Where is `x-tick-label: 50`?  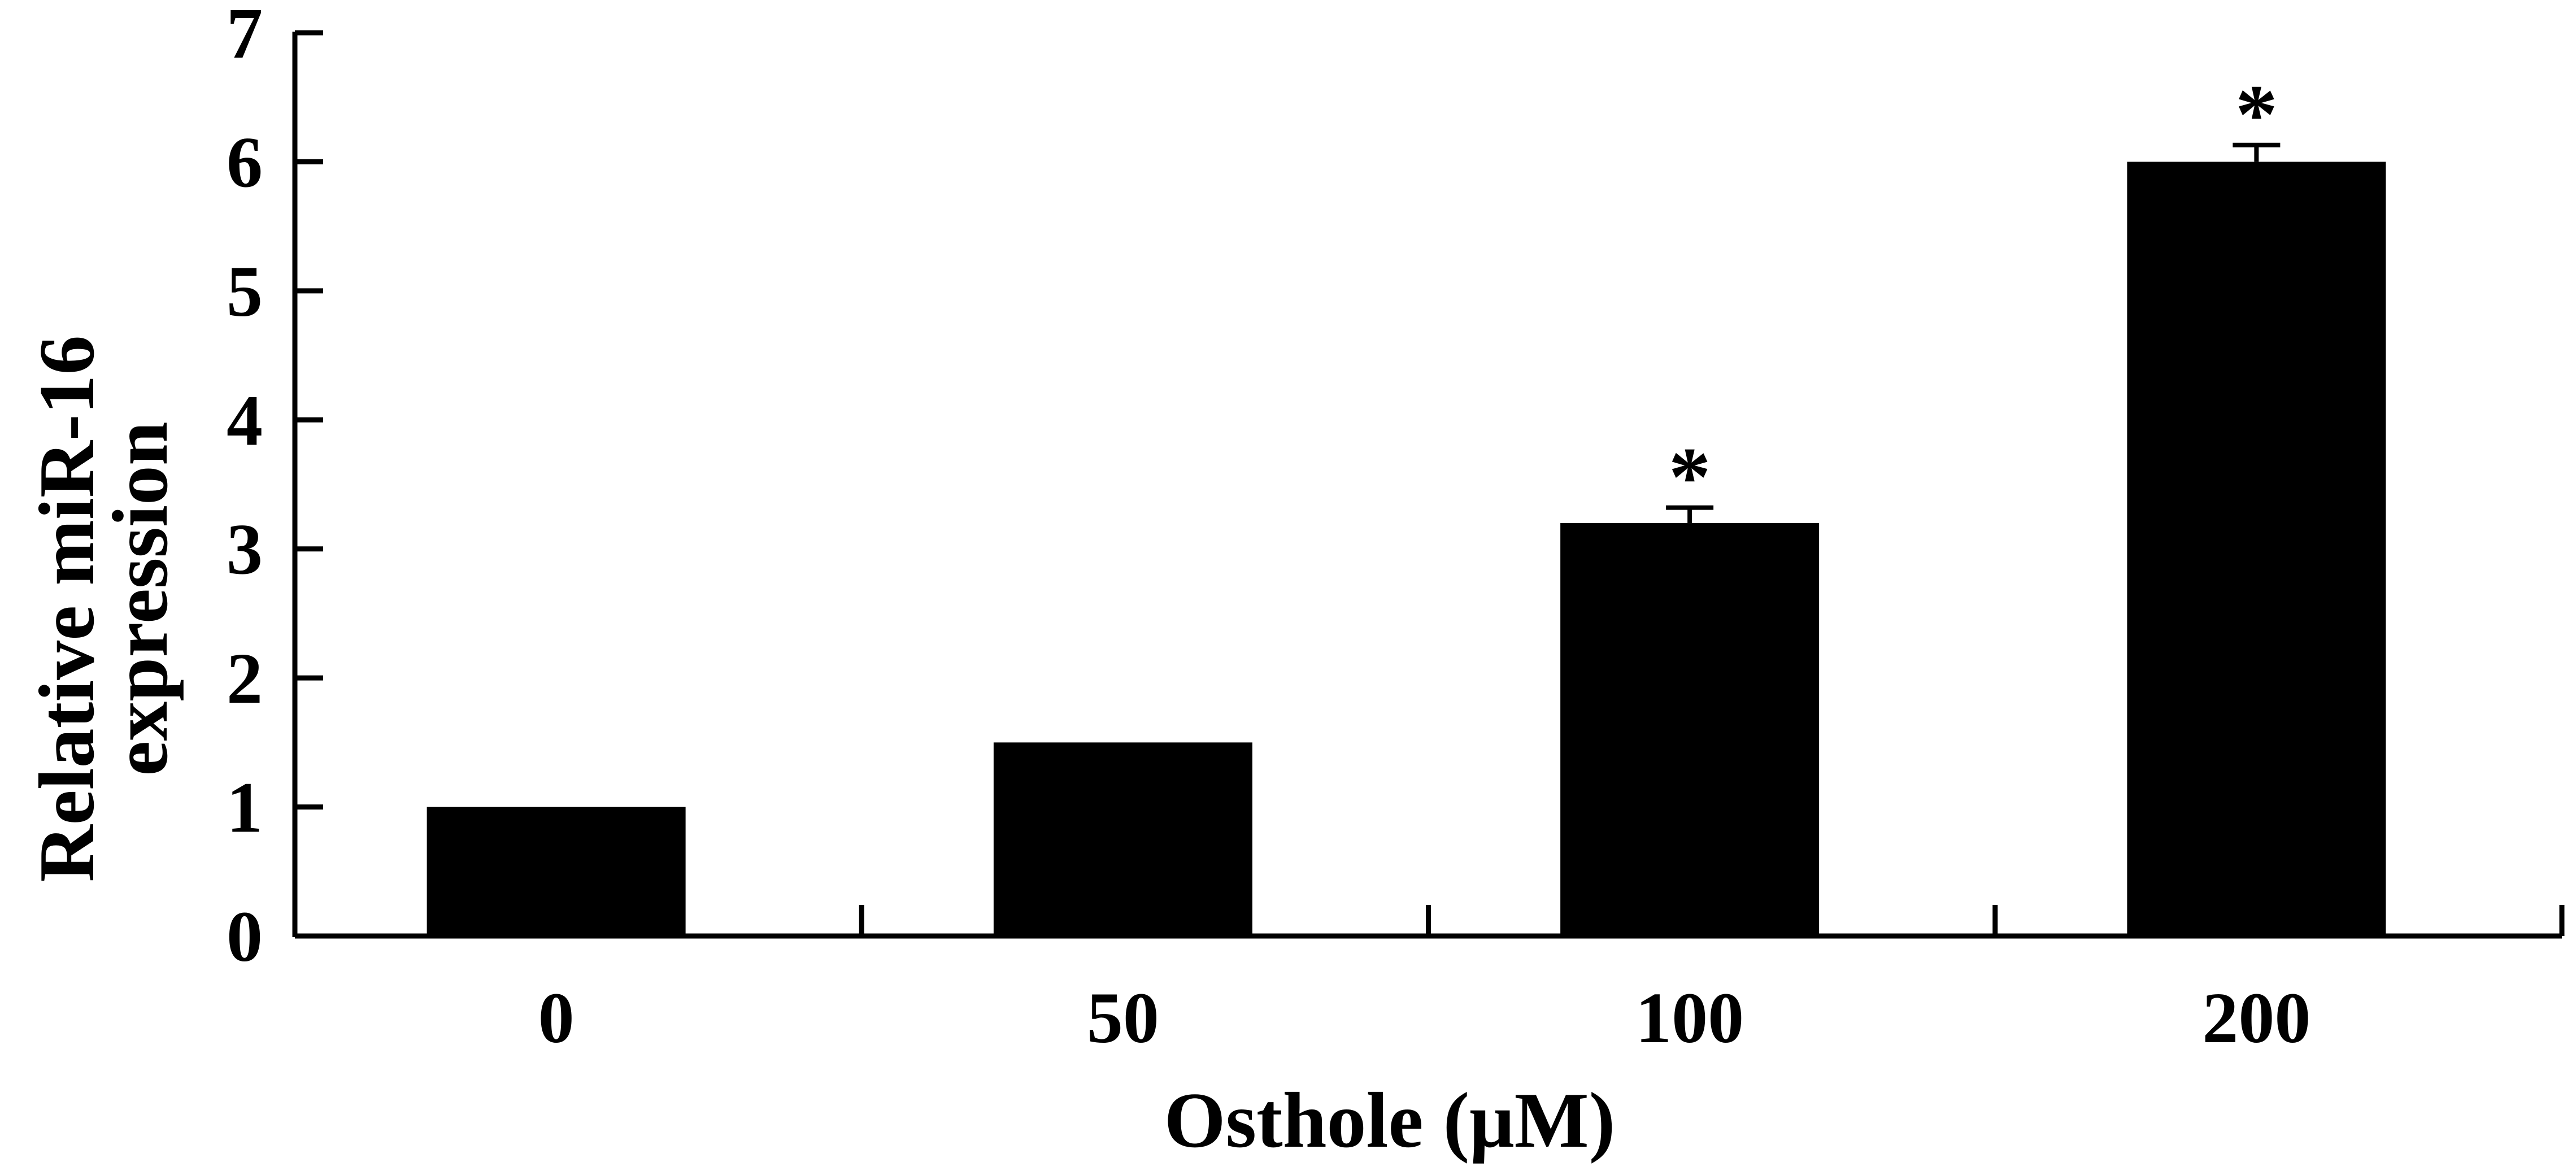
x-tick-label: 50 is located at coordinates (1123, 1018).